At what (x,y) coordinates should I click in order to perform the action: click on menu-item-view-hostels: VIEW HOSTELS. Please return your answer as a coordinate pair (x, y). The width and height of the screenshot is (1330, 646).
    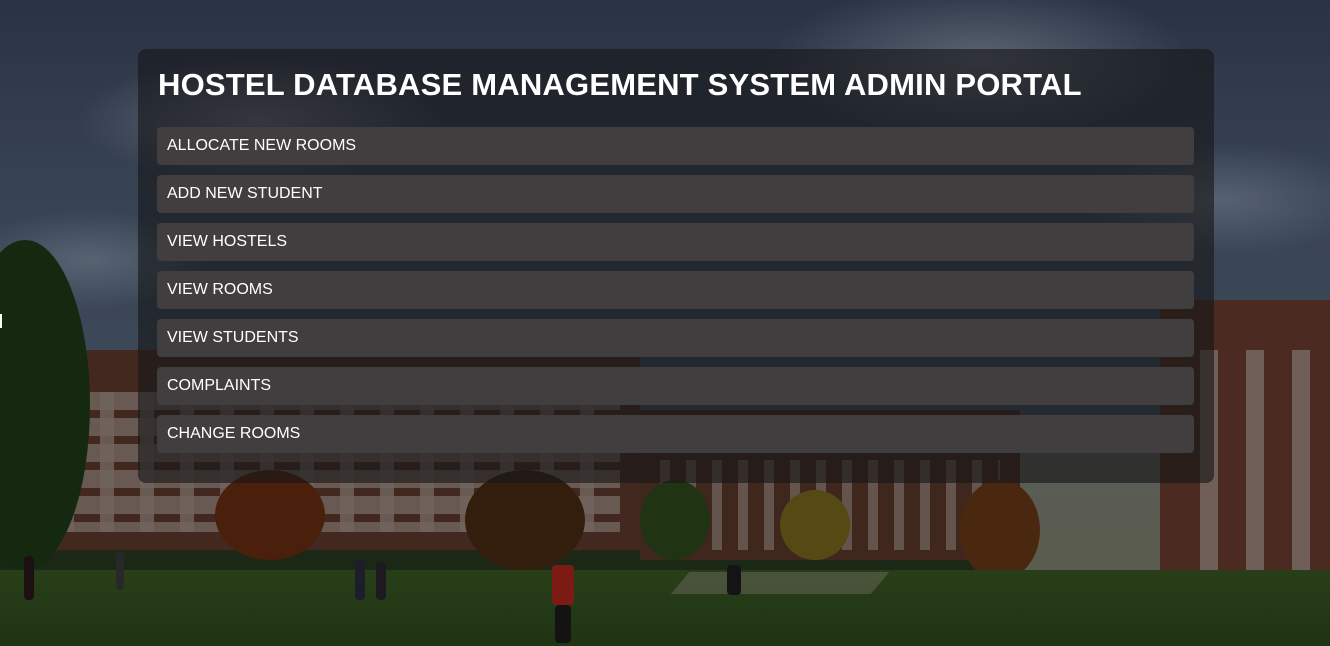
    Looking at the image, I should click on (675, 242).